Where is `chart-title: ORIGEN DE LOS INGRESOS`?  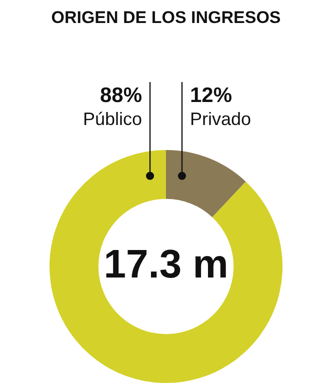
chart-title: ORIGEN DE LOS INGRESOS is located at coordinates (166, 18).